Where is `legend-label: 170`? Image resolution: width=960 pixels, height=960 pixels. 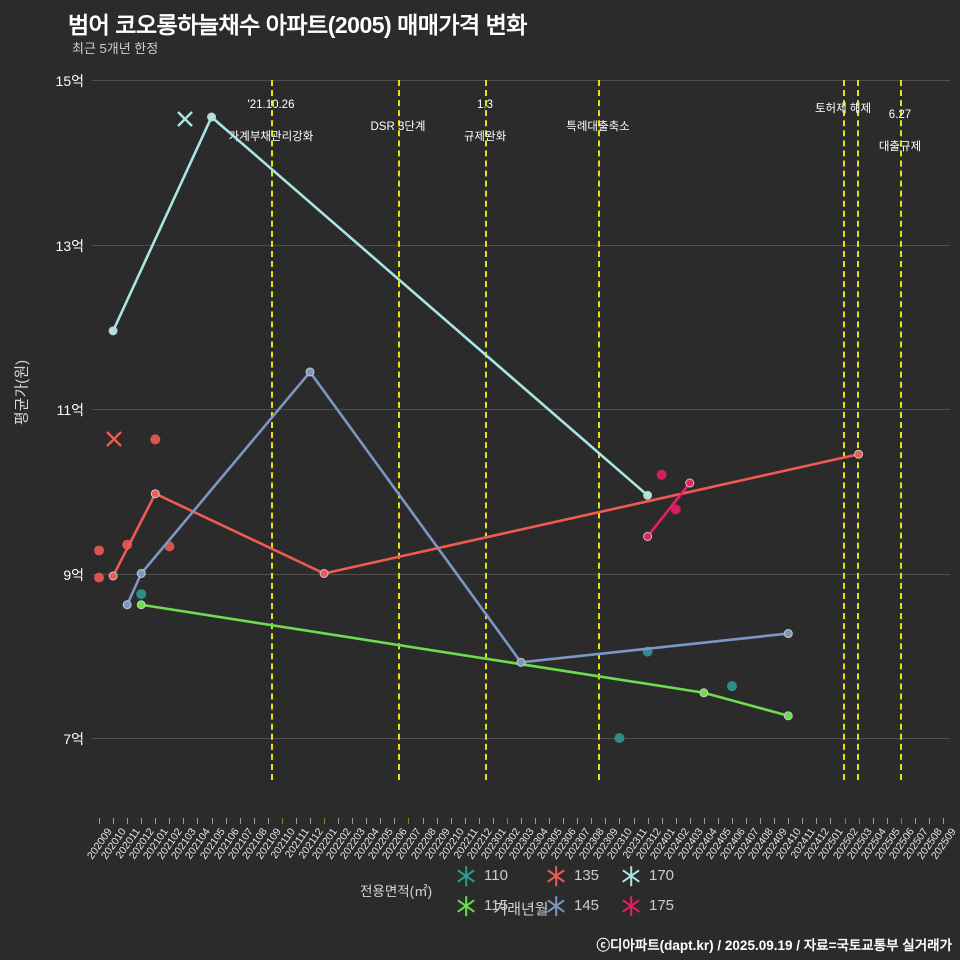 legend-label: 170 is located at coordinates (662, 875).